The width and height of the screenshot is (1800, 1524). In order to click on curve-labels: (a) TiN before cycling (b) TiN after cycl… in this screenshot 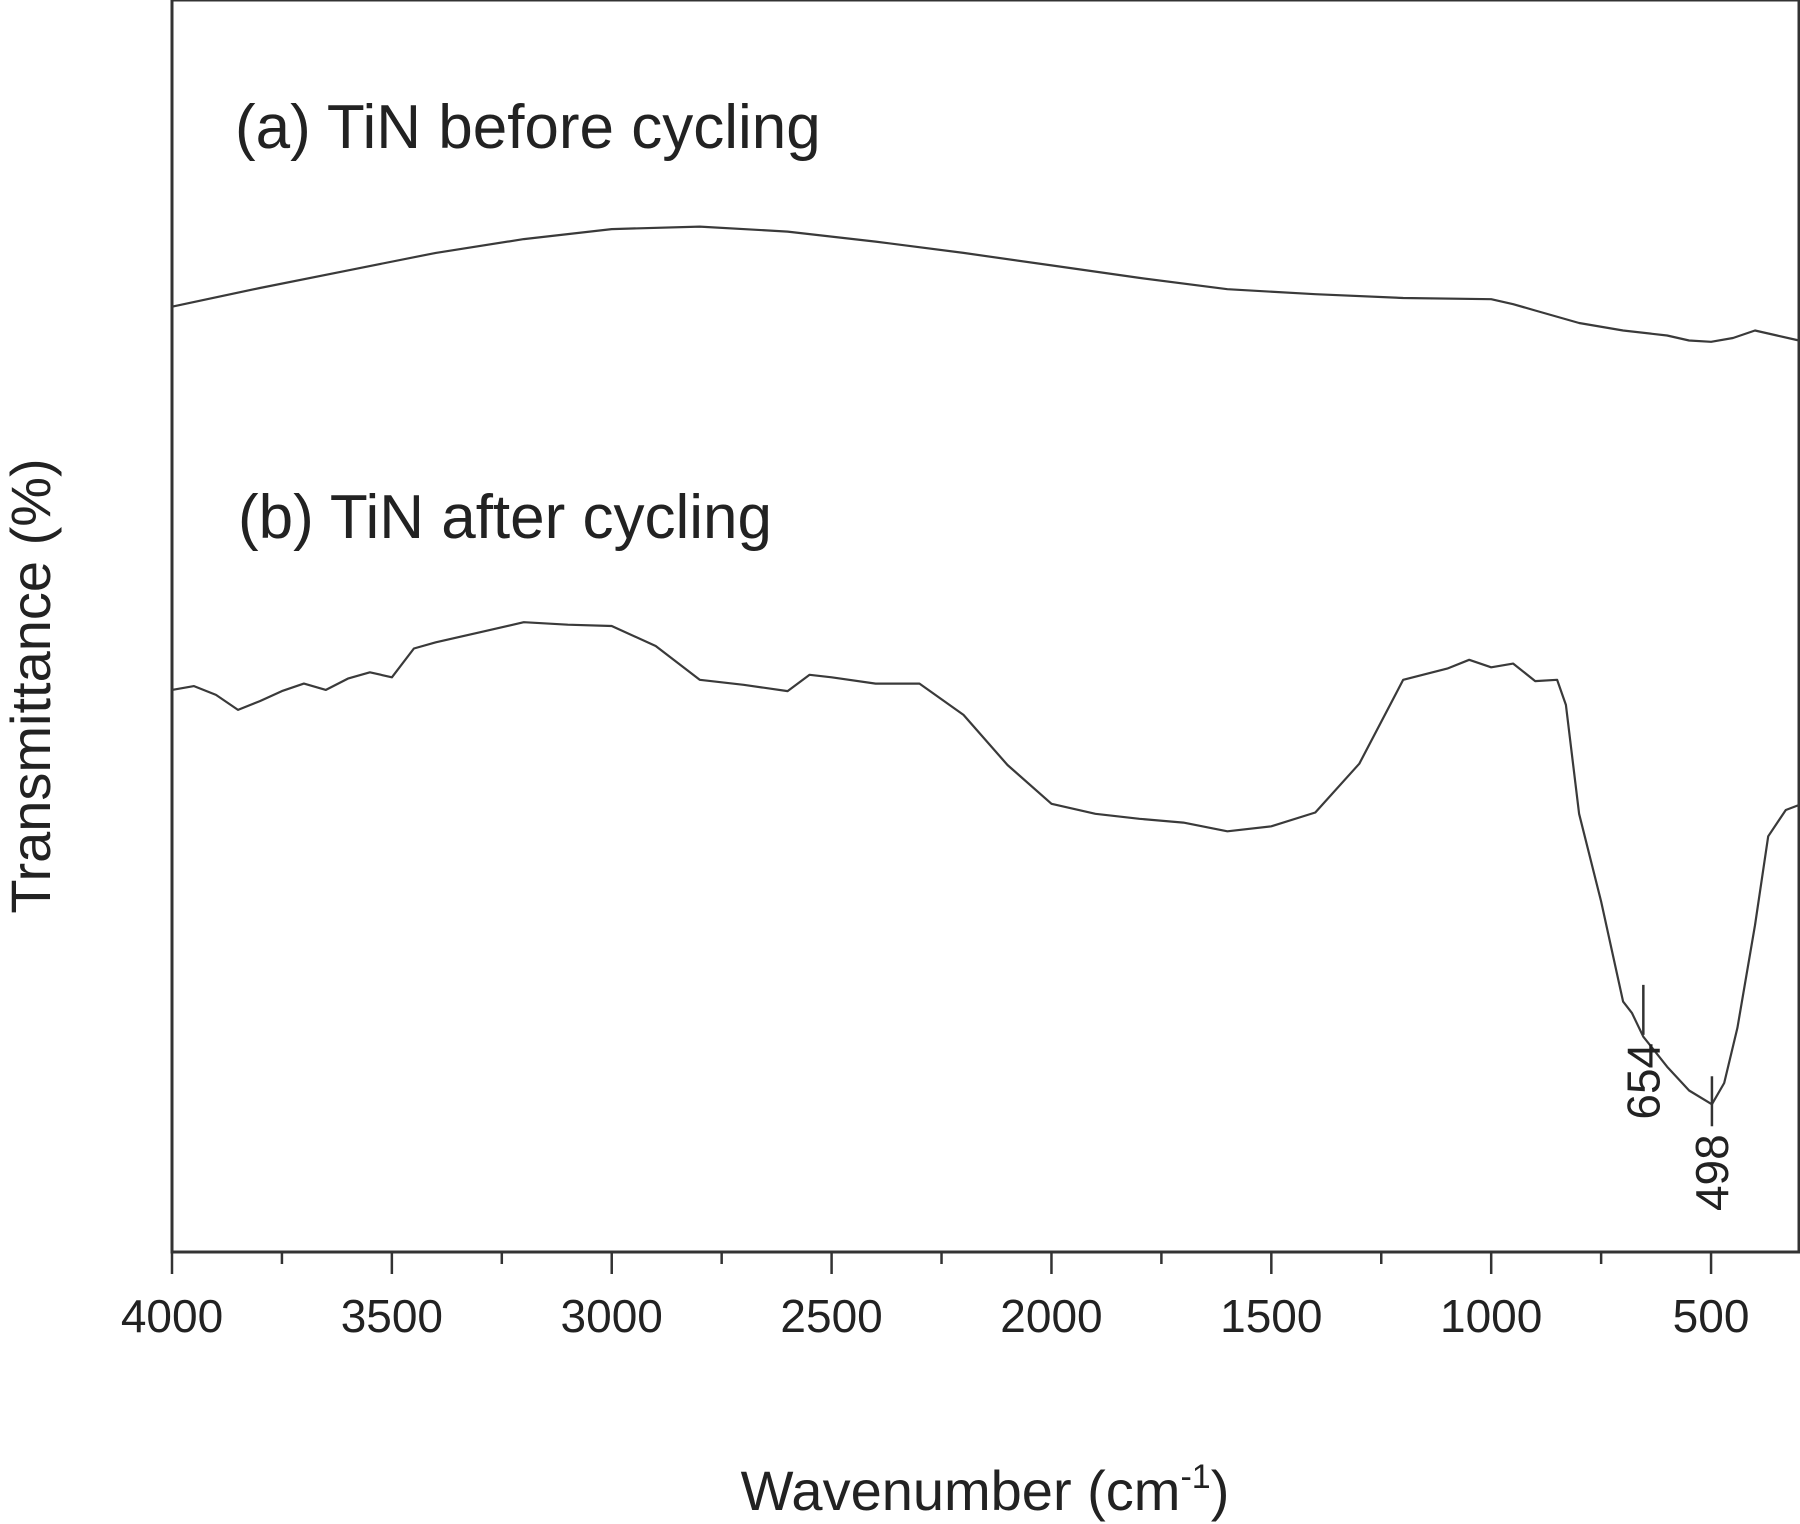, I will do `click(528, 322)`.